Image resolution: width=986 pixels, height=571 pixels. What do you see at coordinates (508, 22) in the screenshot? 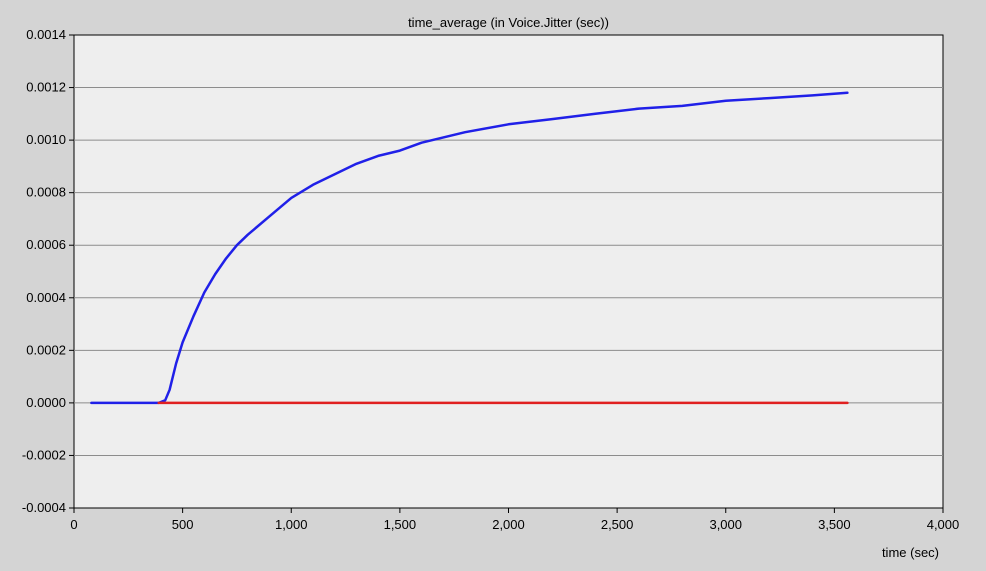
I see `chart-title: time_average (in Voice.Jitter (sec))` at bounding box center [508, 22].